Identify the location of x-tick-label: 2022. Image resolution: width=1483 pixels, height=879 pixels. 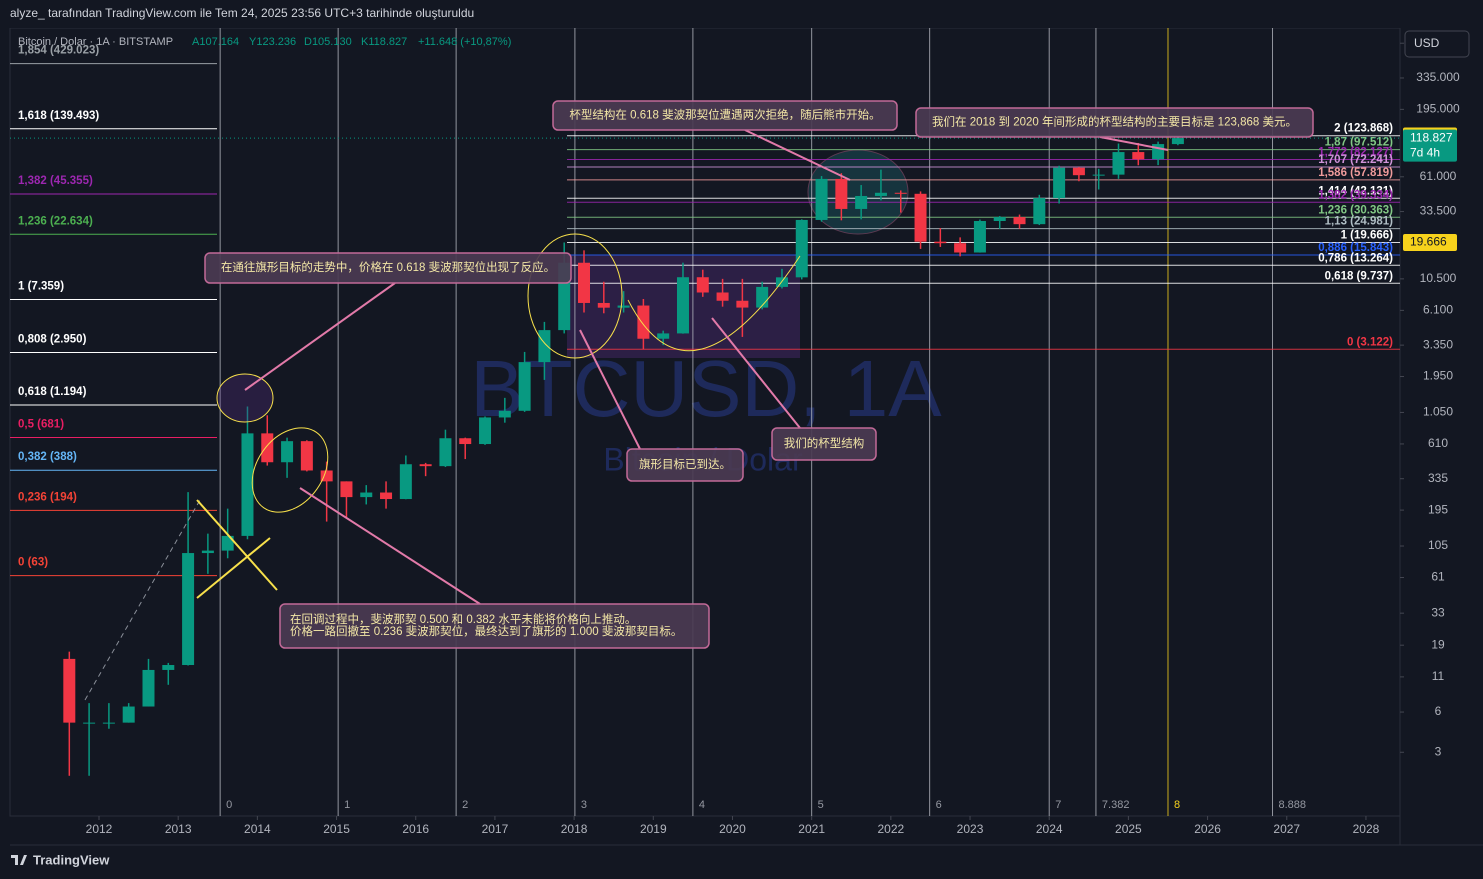
(890, 829).